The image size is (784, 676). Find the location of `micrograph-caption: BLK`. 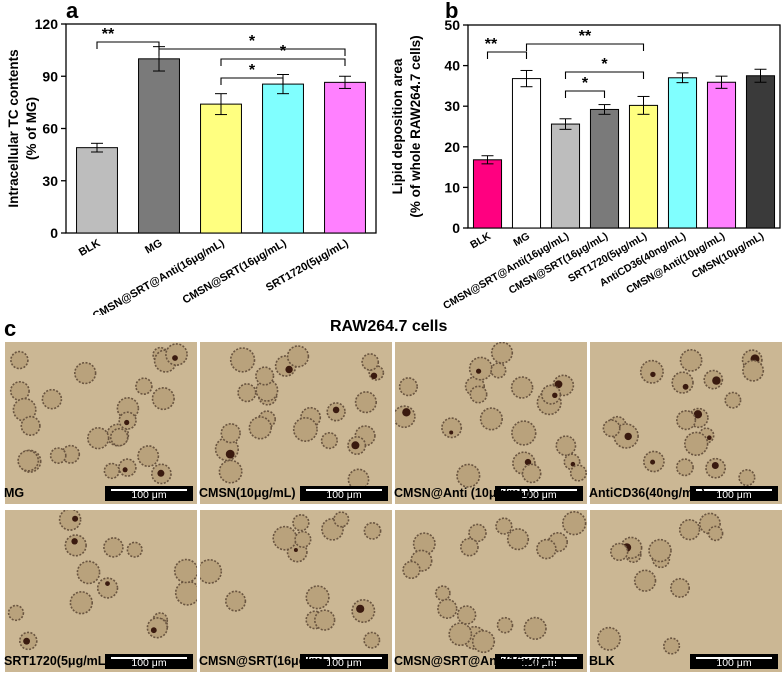

micrograph-caption: BLK is located at coordinates (602, 661).